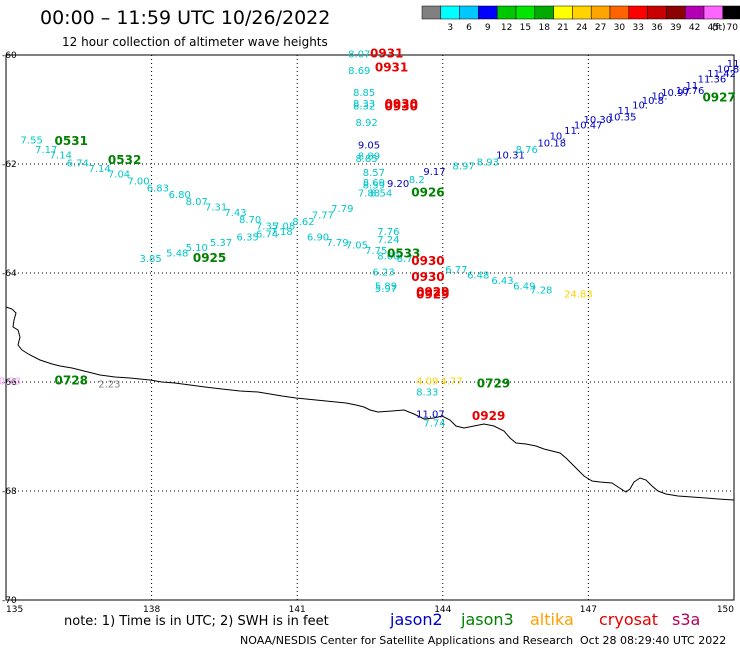 The width and height of the screenshot is (740, 650). Describe the element at coordinates (388, 232) in the screenshot. I see `wave-height-label: 7.76` at that location.